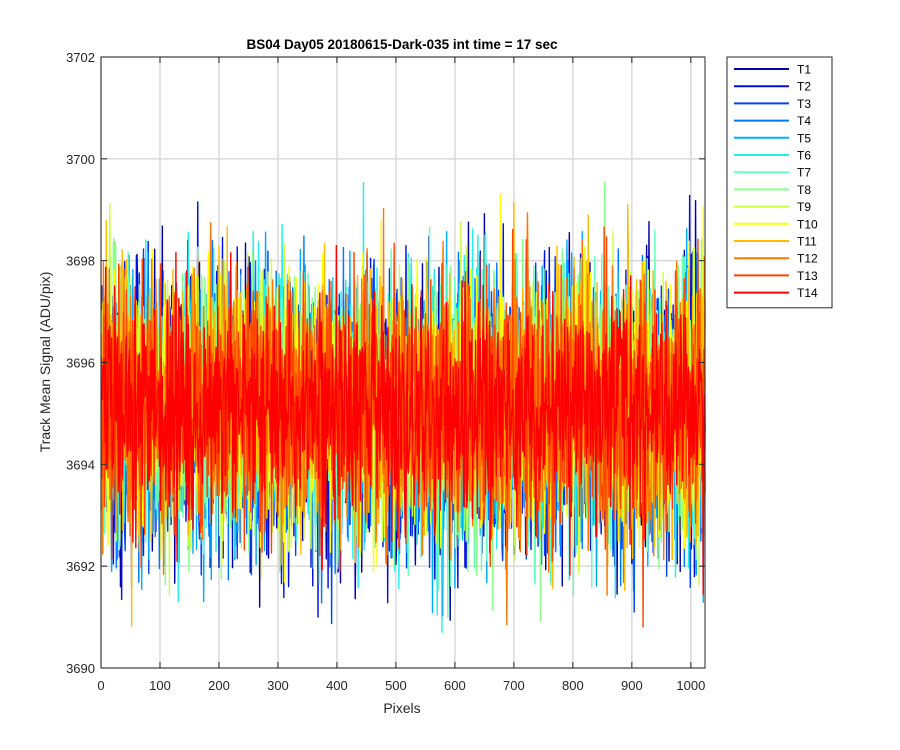 This screenshot has width=900, height=750. I want to click on legend-label-t10: T10, so click(807, 224).